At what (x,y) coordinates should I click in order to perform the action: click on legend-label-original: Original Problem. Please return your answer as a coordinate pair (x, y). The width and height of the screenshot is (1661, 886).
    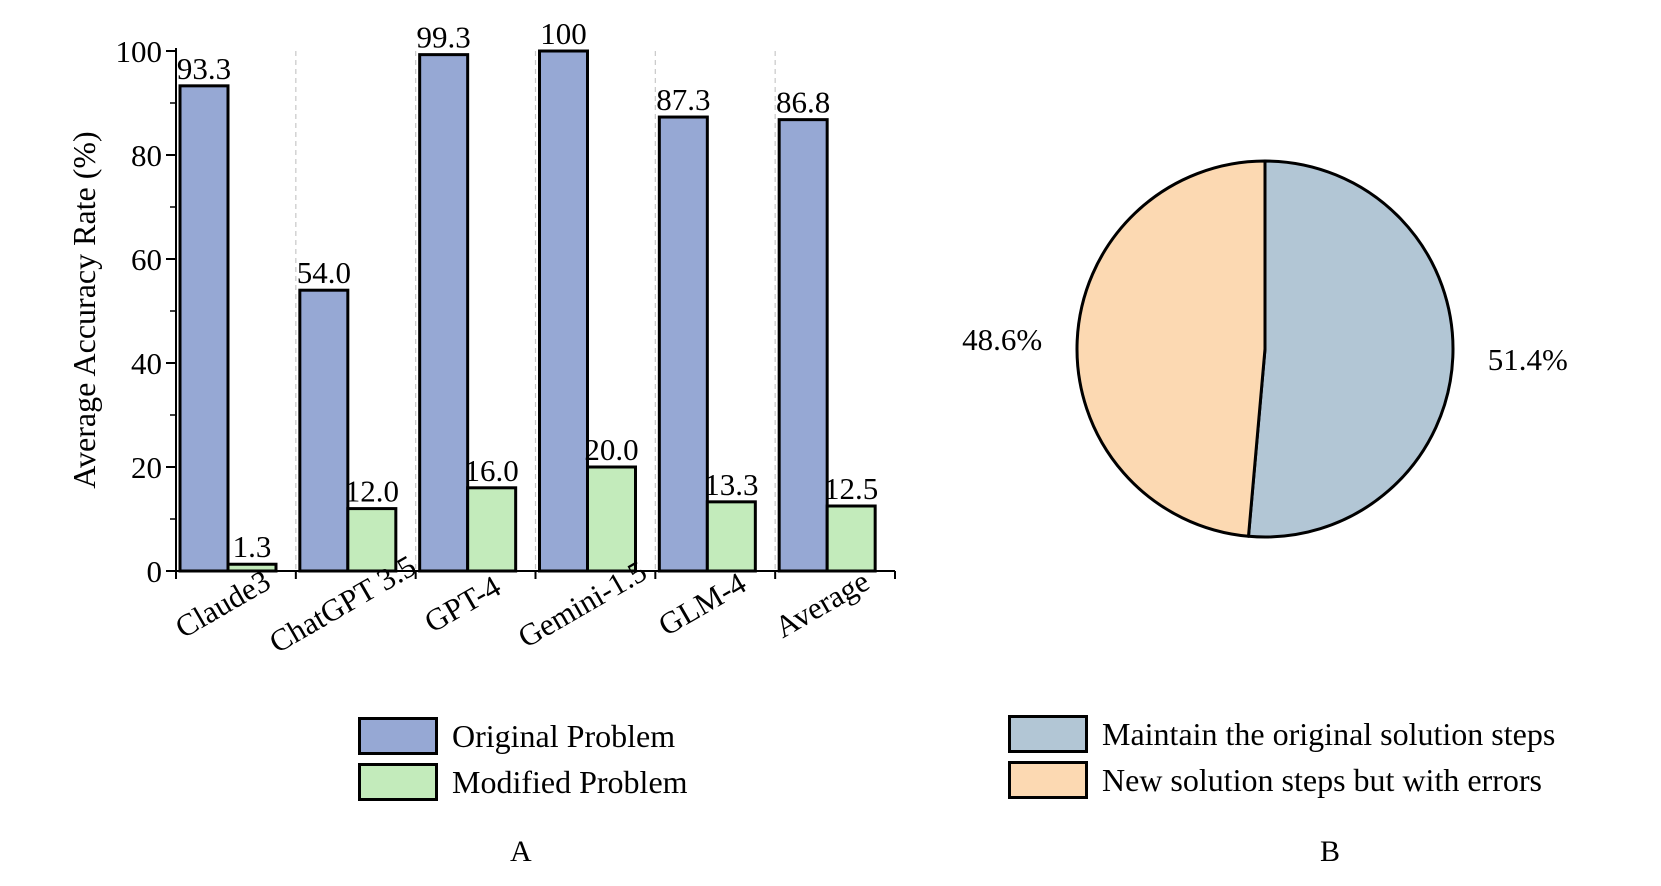
    Looking at the image, I should click on (564, 735).